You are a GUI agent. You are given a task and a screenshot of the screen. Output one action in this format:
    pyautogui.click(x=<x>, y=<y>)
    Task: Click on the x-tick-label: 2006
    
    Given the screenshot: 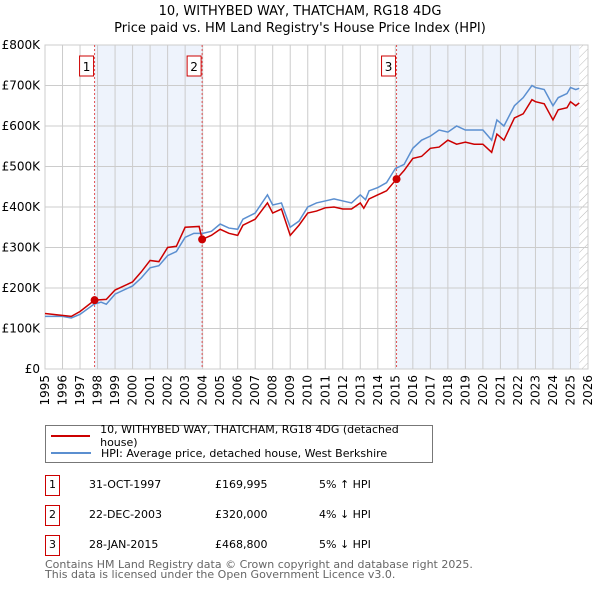 What is the action you would take?
    pyautogui.click(x=238, y=390)
    